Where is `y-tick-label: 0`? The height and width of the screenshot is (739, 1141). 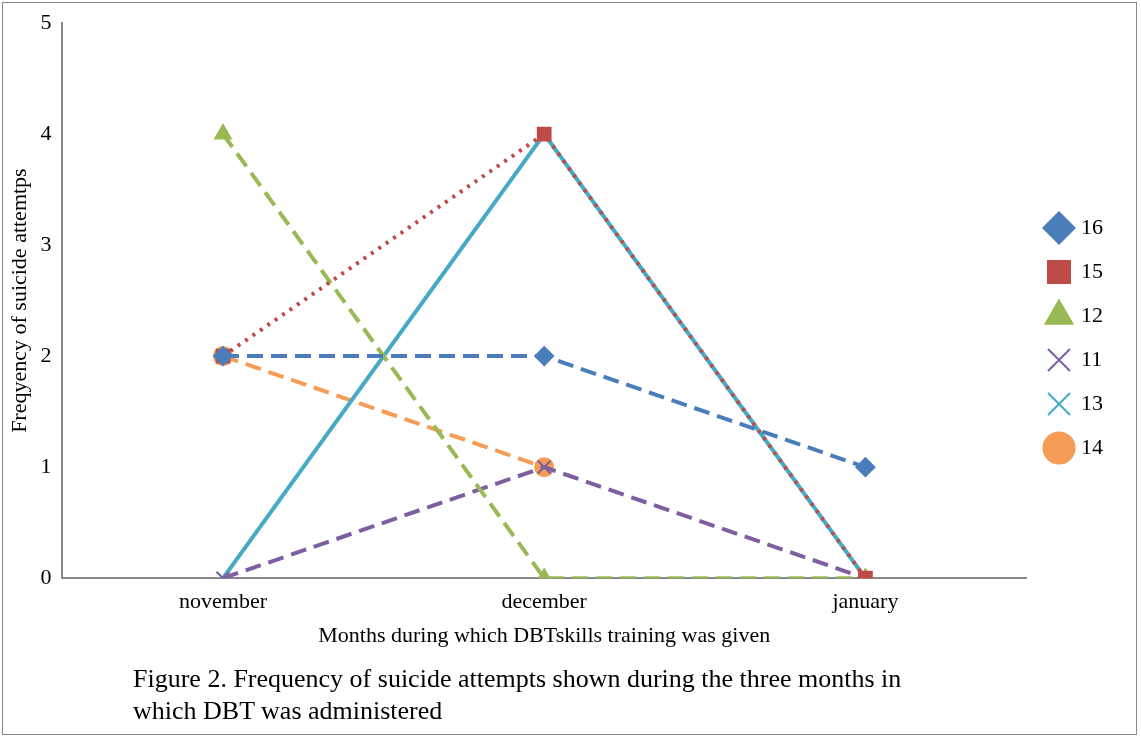 y-tick-label: 0 is located at coordinates (46, 576).